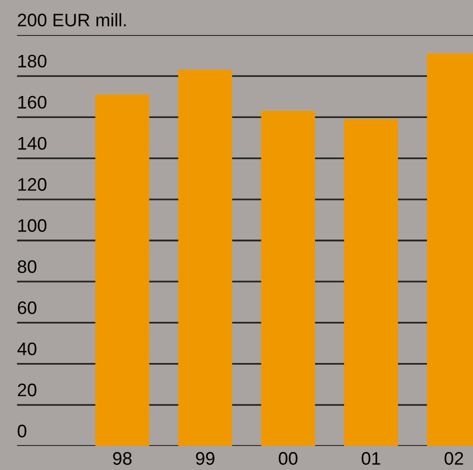 This screenshot has height=470, width=473. Describe the element at coordinates (32, 184) in the screenshot. I see `y-tick-label: 120` at that location.